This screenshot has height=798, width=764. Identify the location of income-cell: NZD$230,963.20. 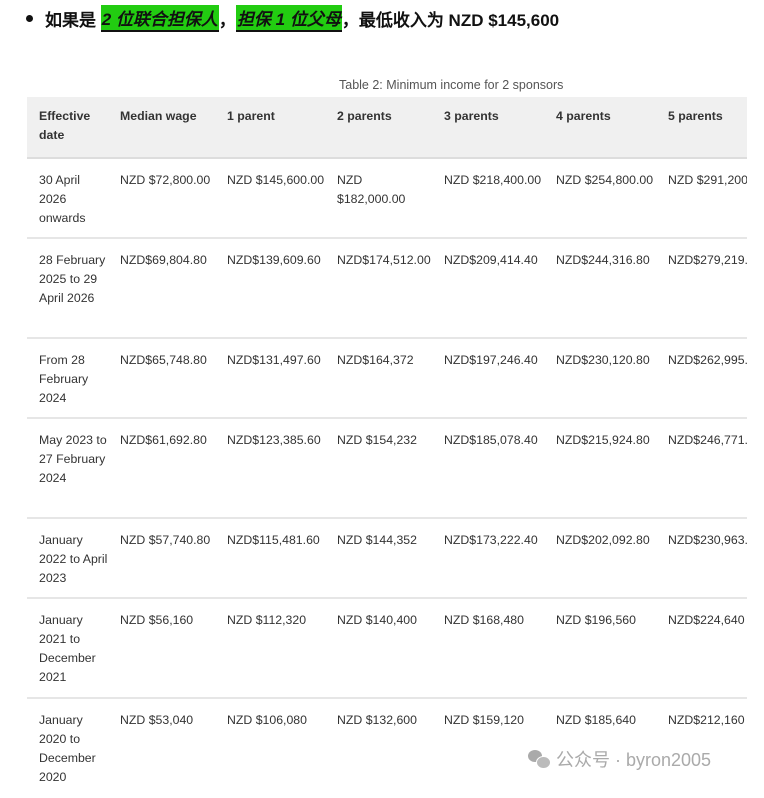
(707, 540).